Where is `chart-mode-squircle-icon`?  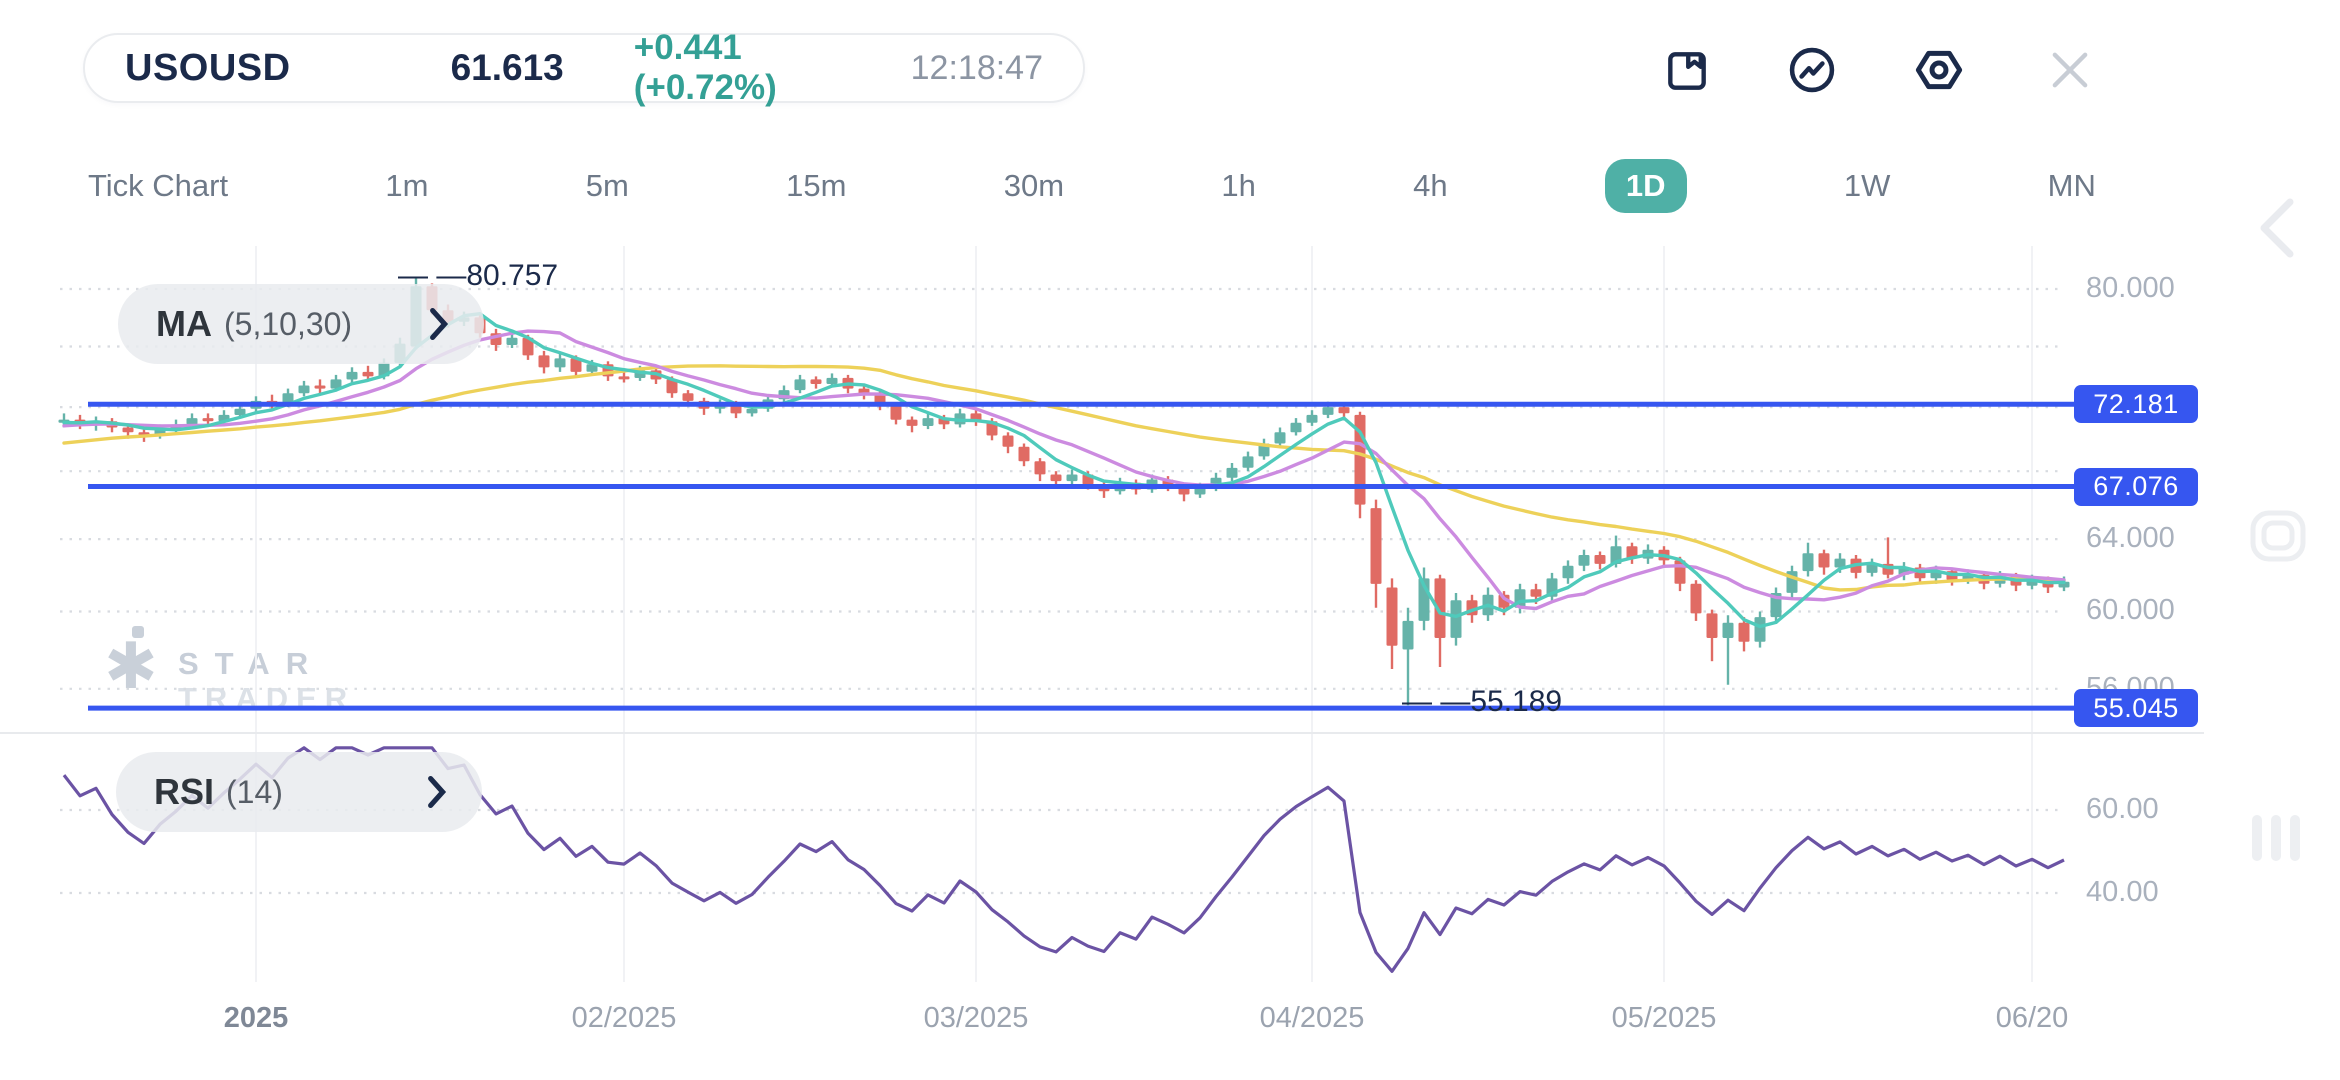
chart-mode-squircle-icon is located at coordinates (2278, 536).